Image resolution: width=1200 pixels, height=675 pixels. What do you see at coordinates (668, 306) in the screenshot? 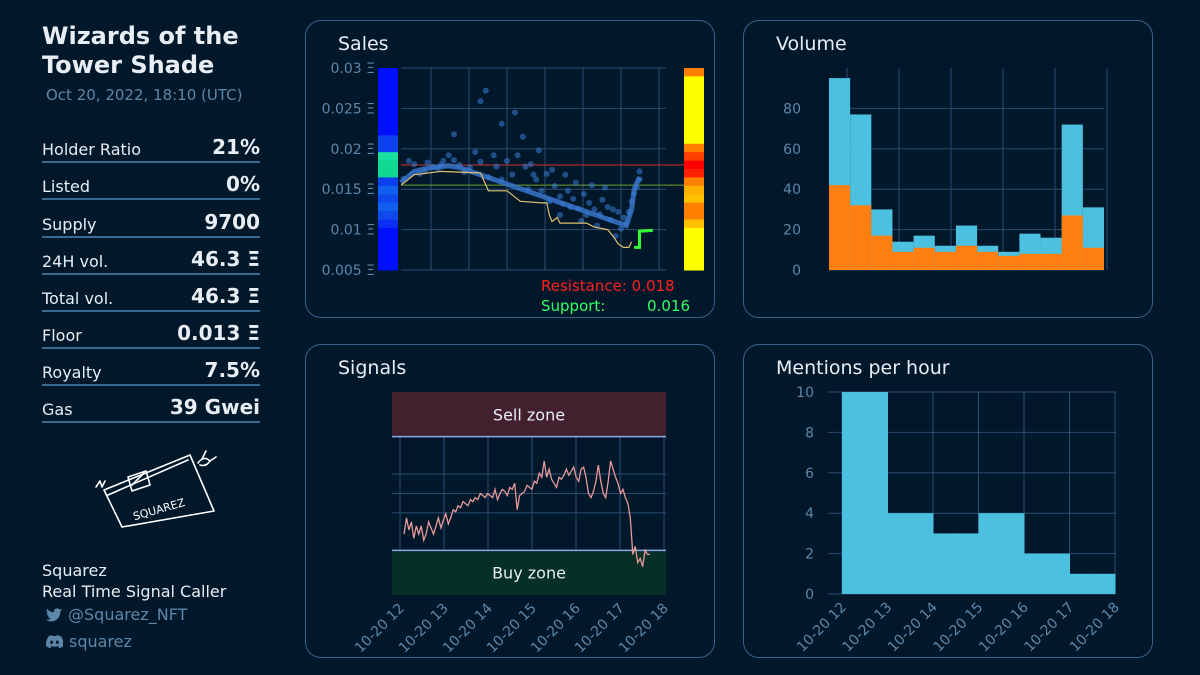
I see `support-value: 0.016` at bounding box center [668, 306].